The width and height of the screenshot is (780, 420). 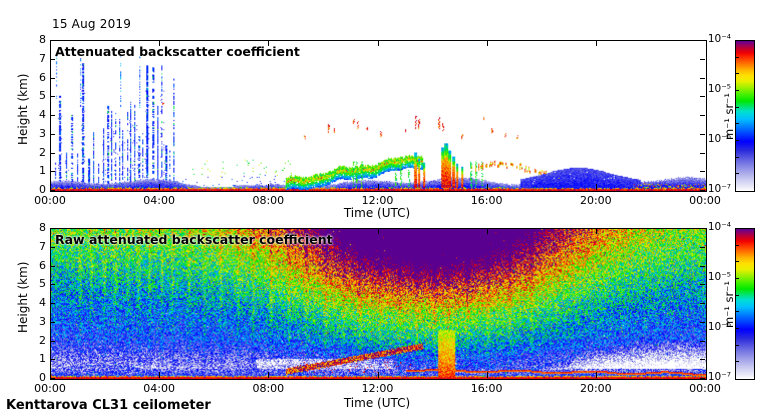 I want to click on colorbar-tick-label: 10⁻⁷, so click(x=719, y=377).